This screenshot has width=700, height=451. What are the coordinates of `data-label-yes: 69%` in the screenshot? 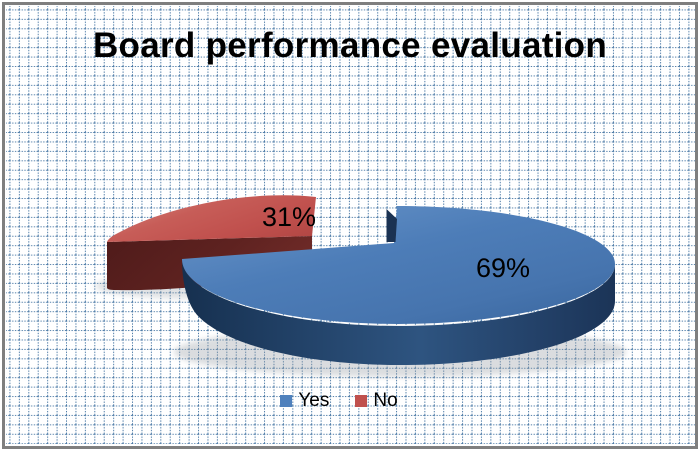 It's located at (503, 268).